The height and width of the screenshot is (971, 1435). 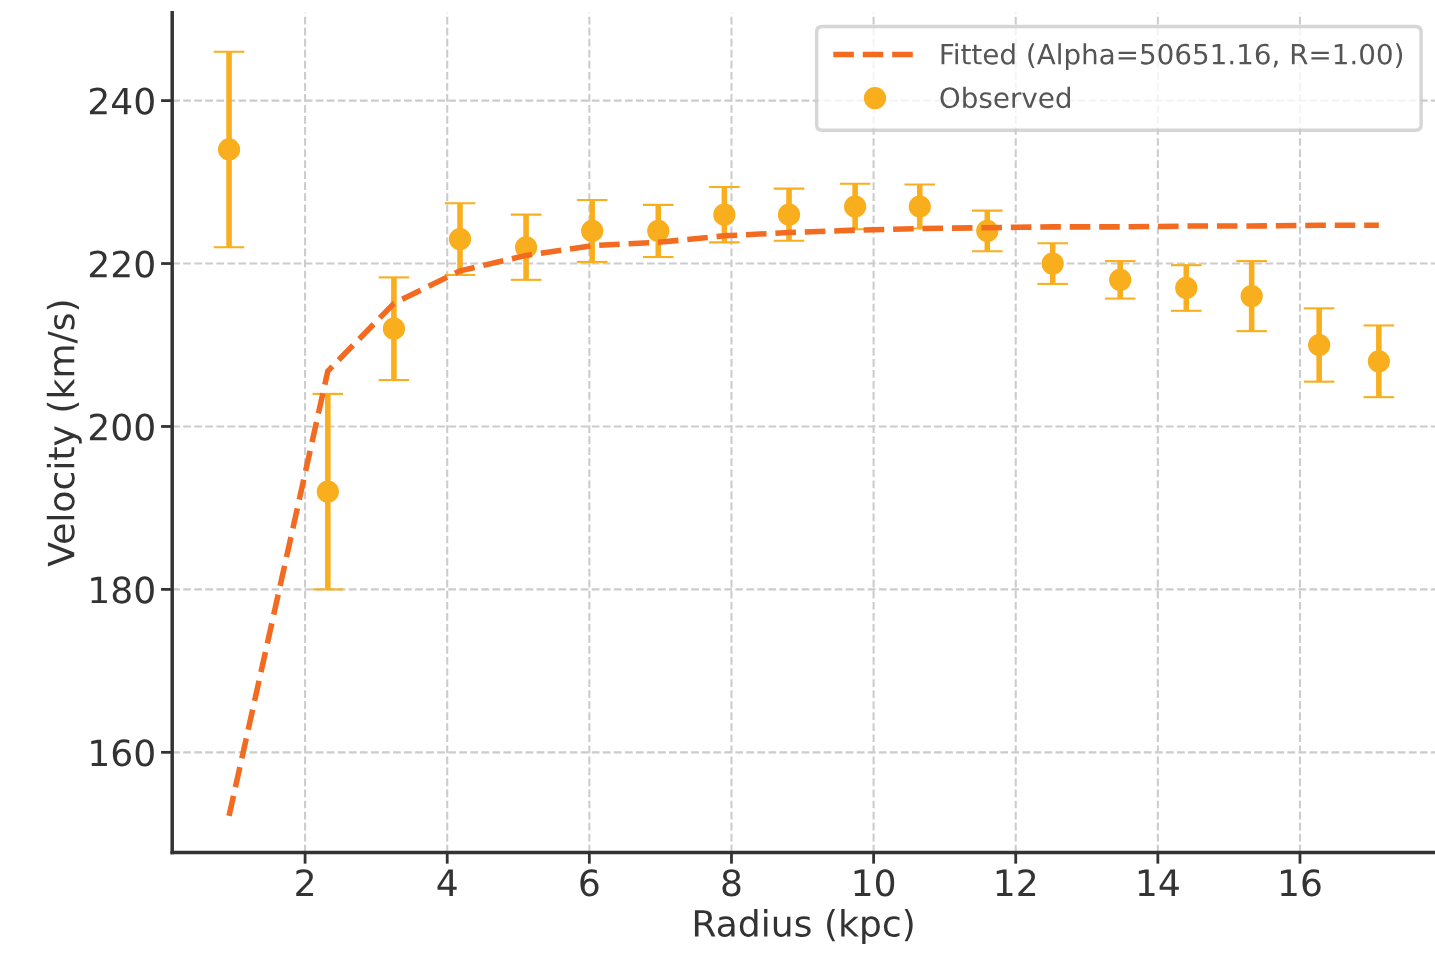 I want to click on x-tick-label: 16, so click(x=1300, y=883).